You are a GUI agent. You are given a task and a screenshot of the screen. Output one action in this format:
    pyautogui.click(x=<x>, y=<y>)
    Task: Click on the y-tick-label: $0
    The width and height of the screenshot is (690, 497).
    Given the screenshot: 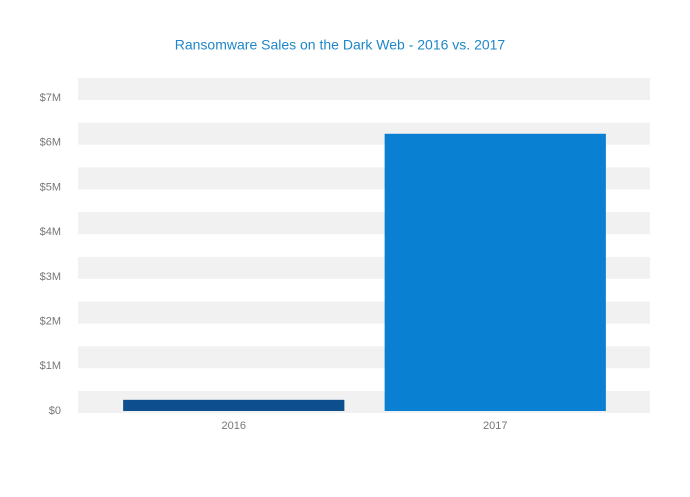 What is the action you would take?
    pyautogui.click(x=55, y=411)
    